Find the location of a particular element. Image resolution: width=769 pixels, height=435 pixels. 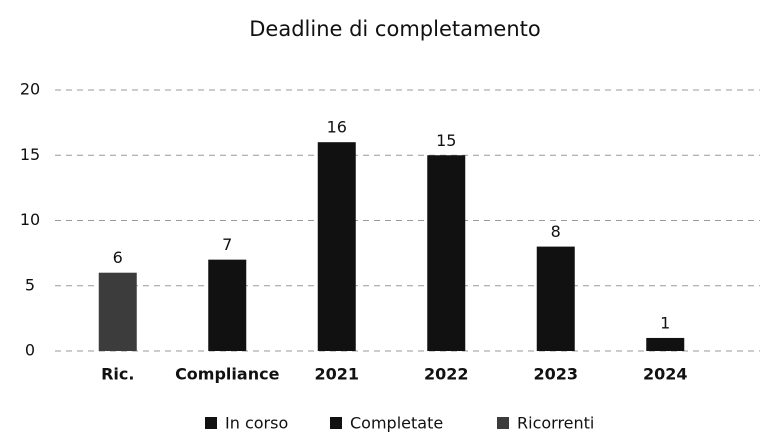

x-tick-label: 2021 is located at coordinates (336, 374).